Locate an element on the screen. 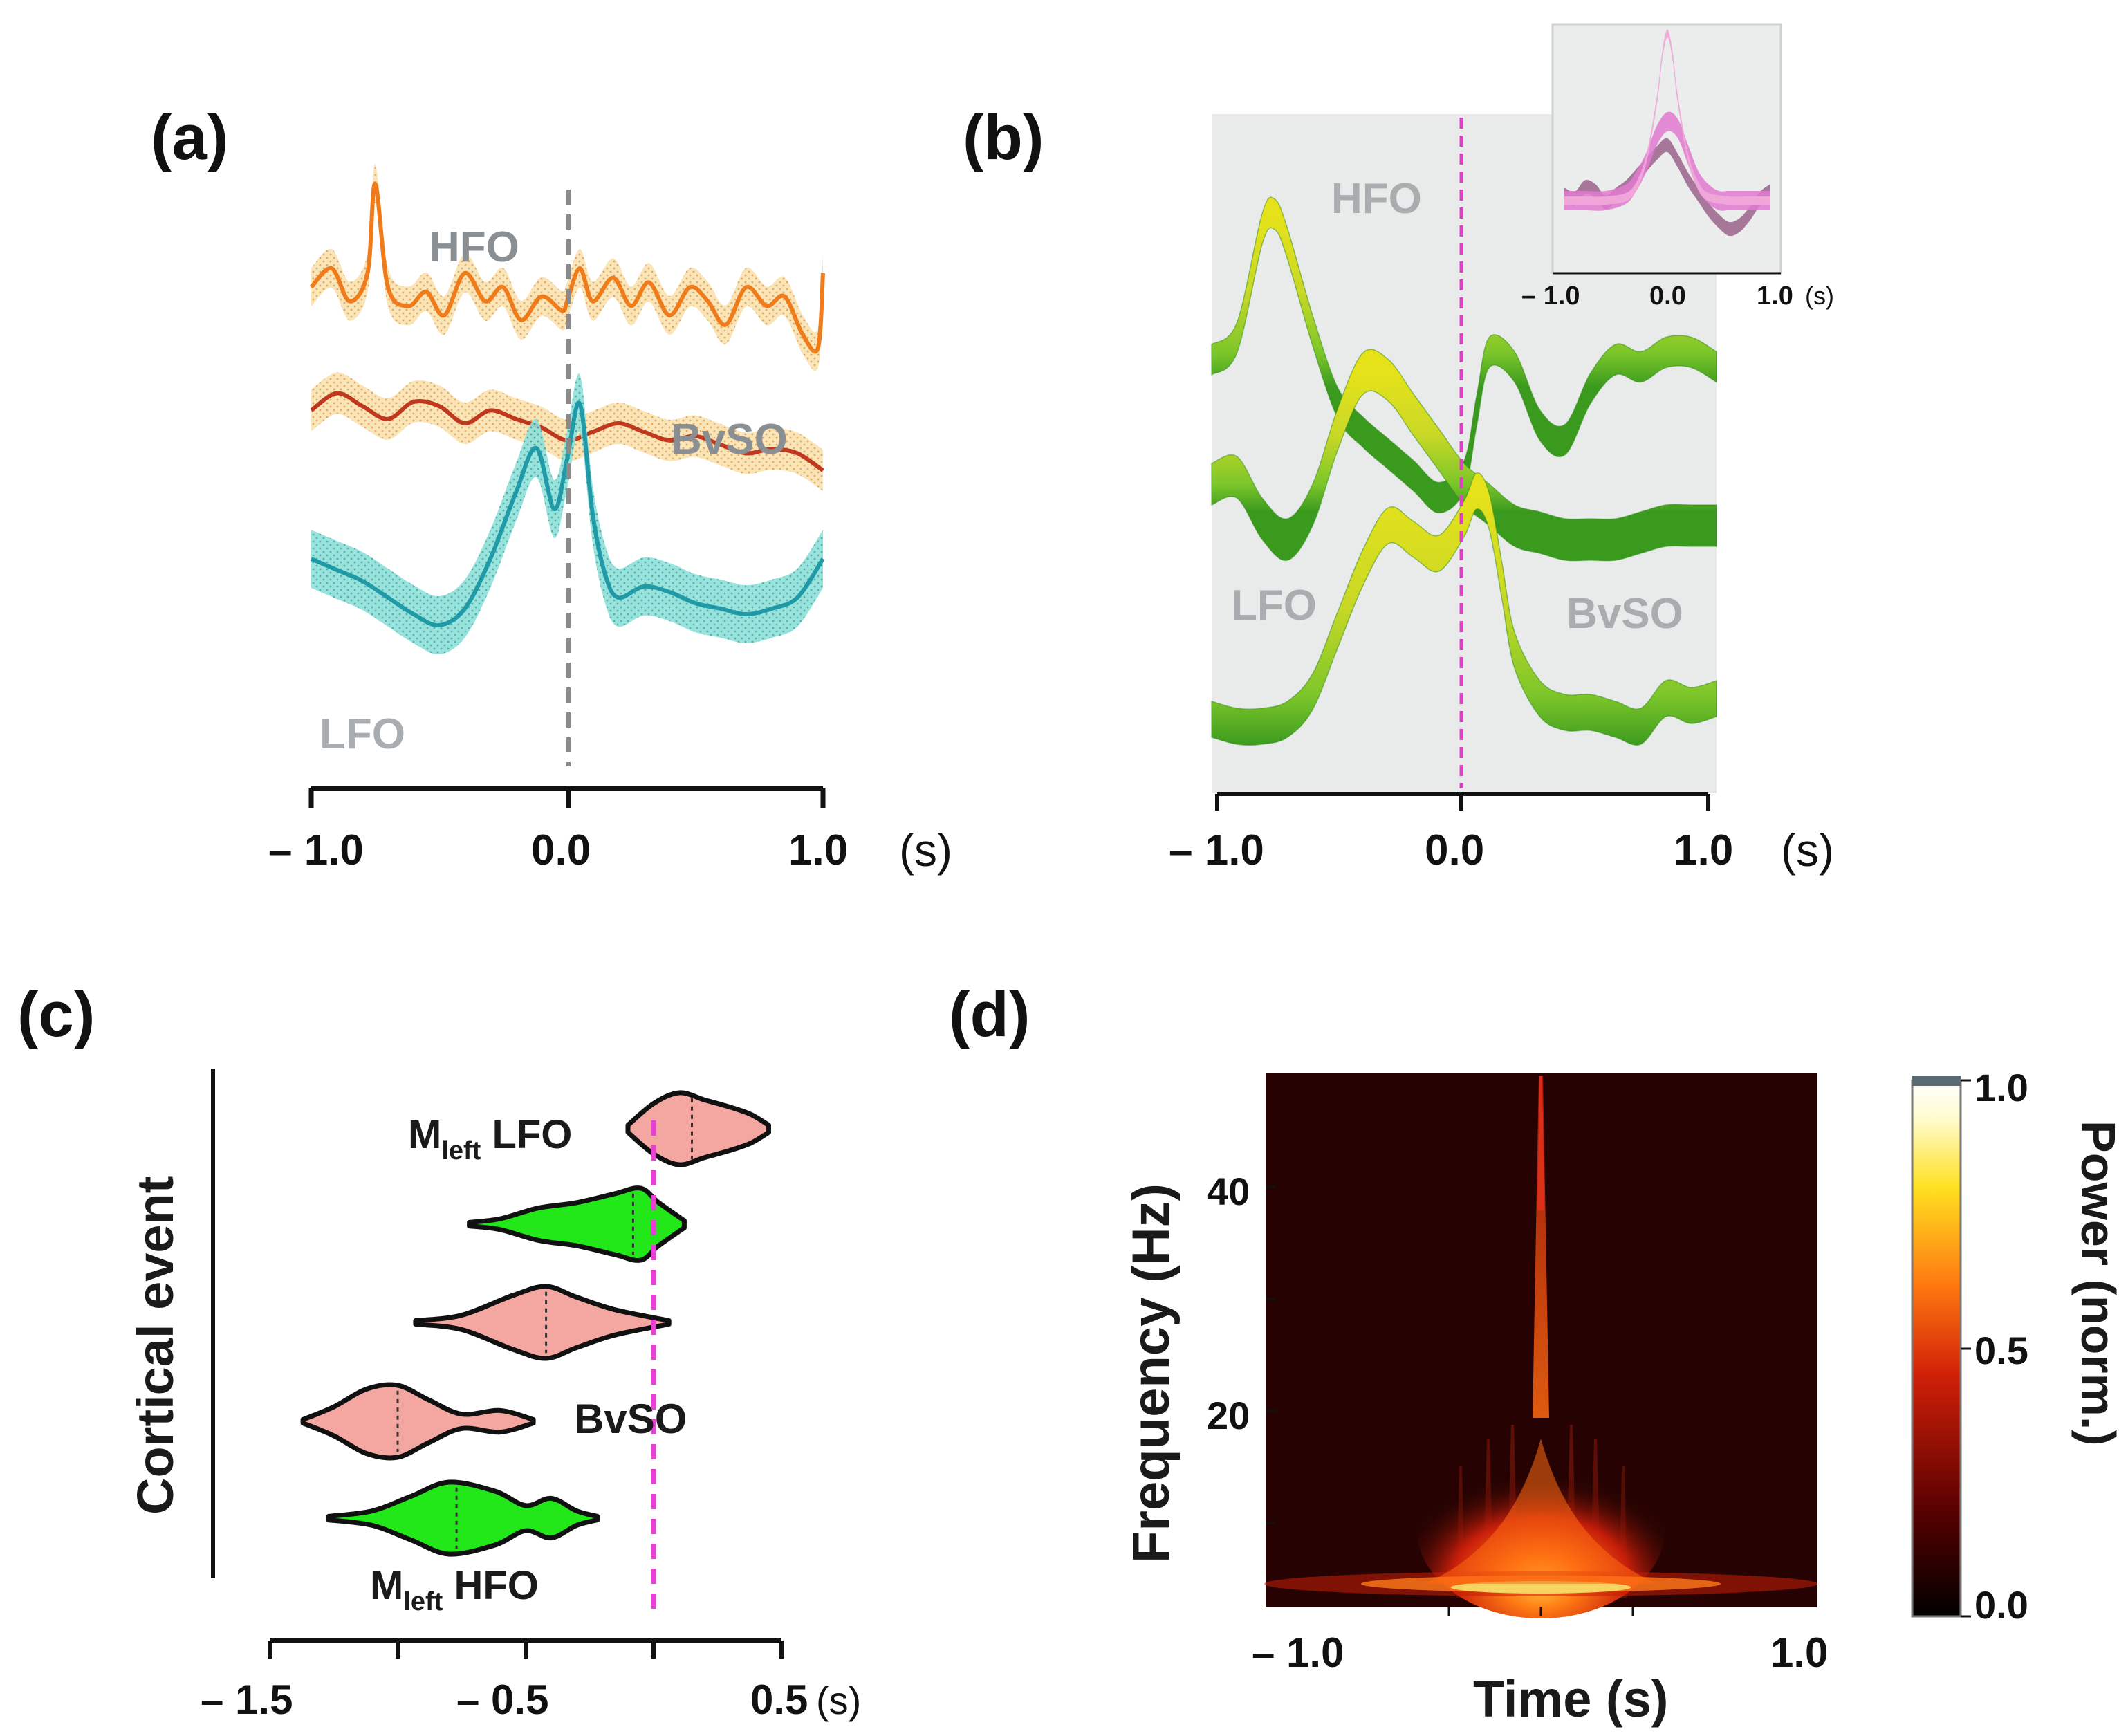  series-line-lfo is located at coordinates (567, 514).